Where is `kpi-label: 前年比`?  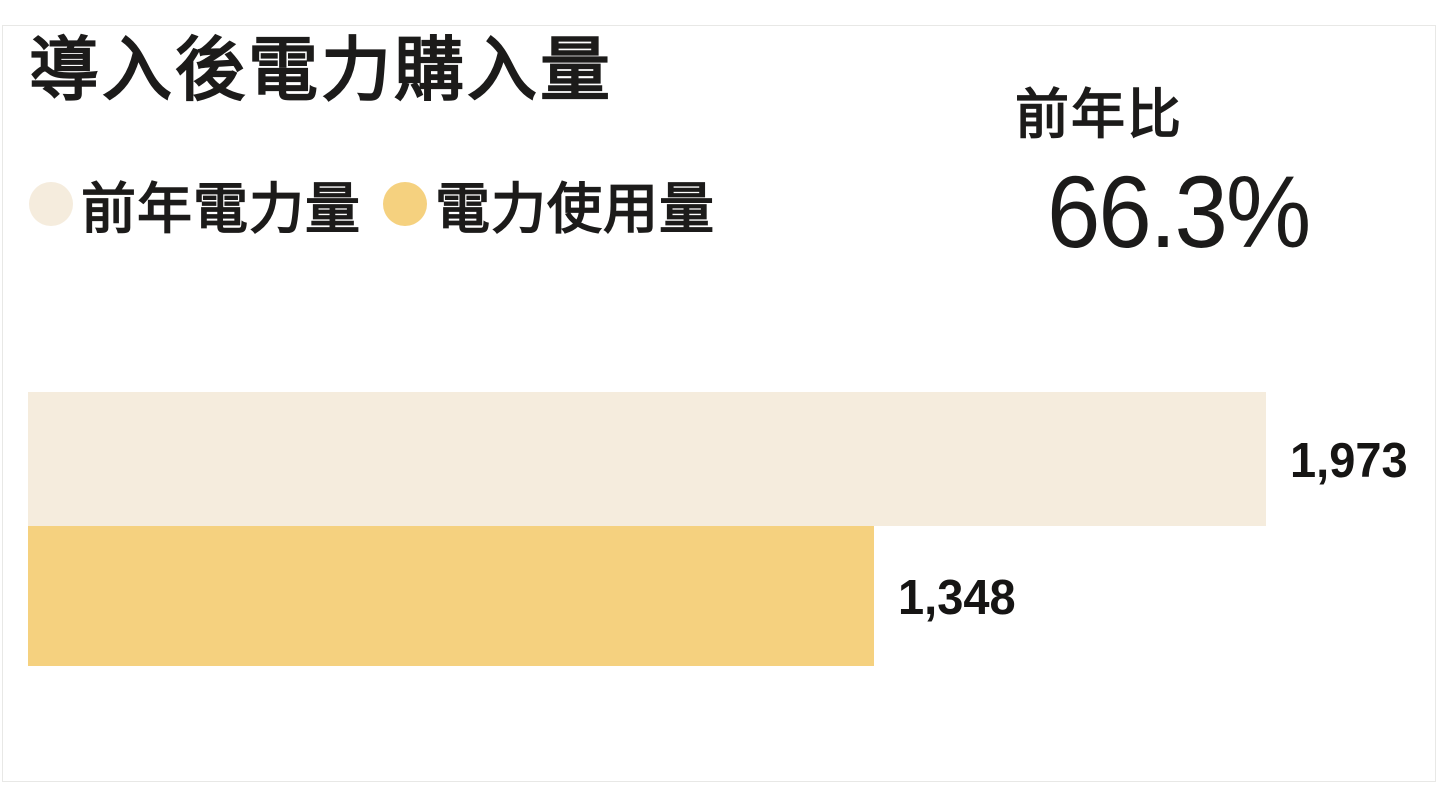 kpi-label: 前年比 is located at coordinates (1099, 115).